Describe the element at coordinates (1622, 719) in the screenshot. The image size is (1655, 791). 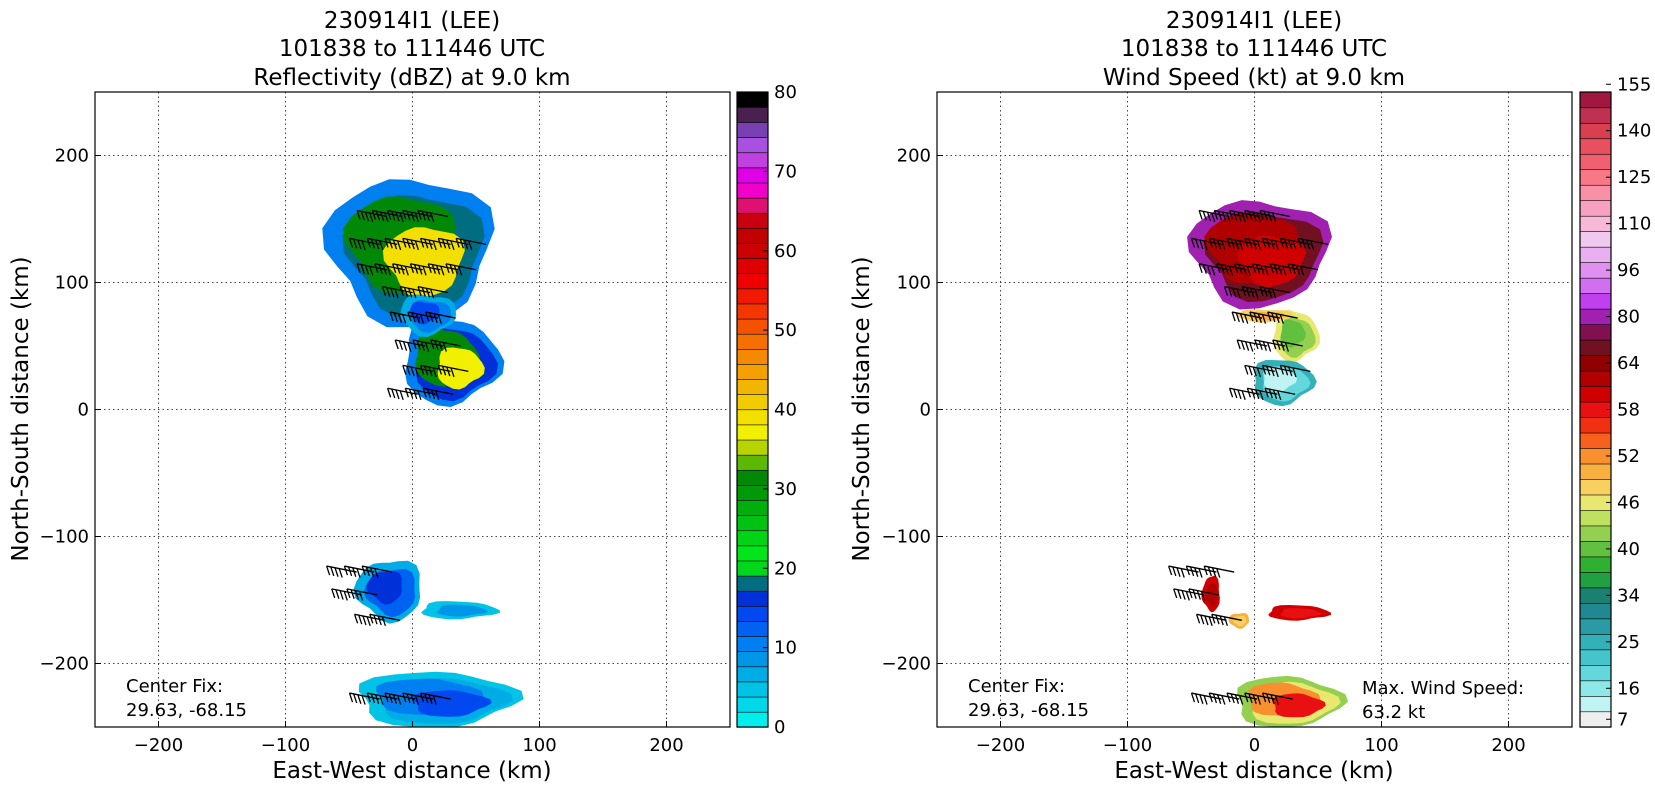
I see `wind-colorbar-label: 7` at that location.